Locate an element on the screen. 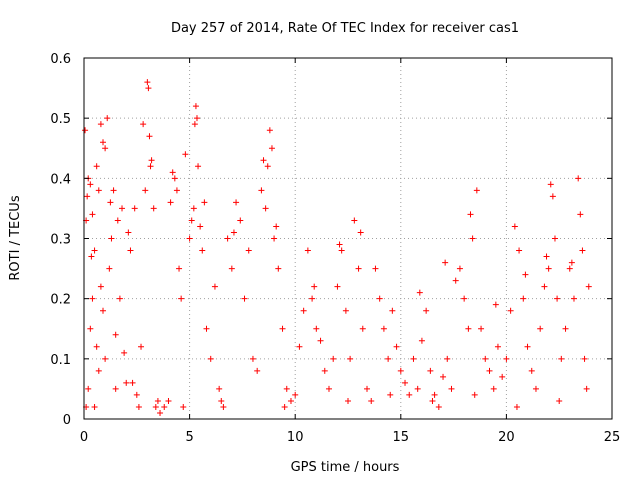  x-tick-label: 20 is located at coordinates (506, 437).